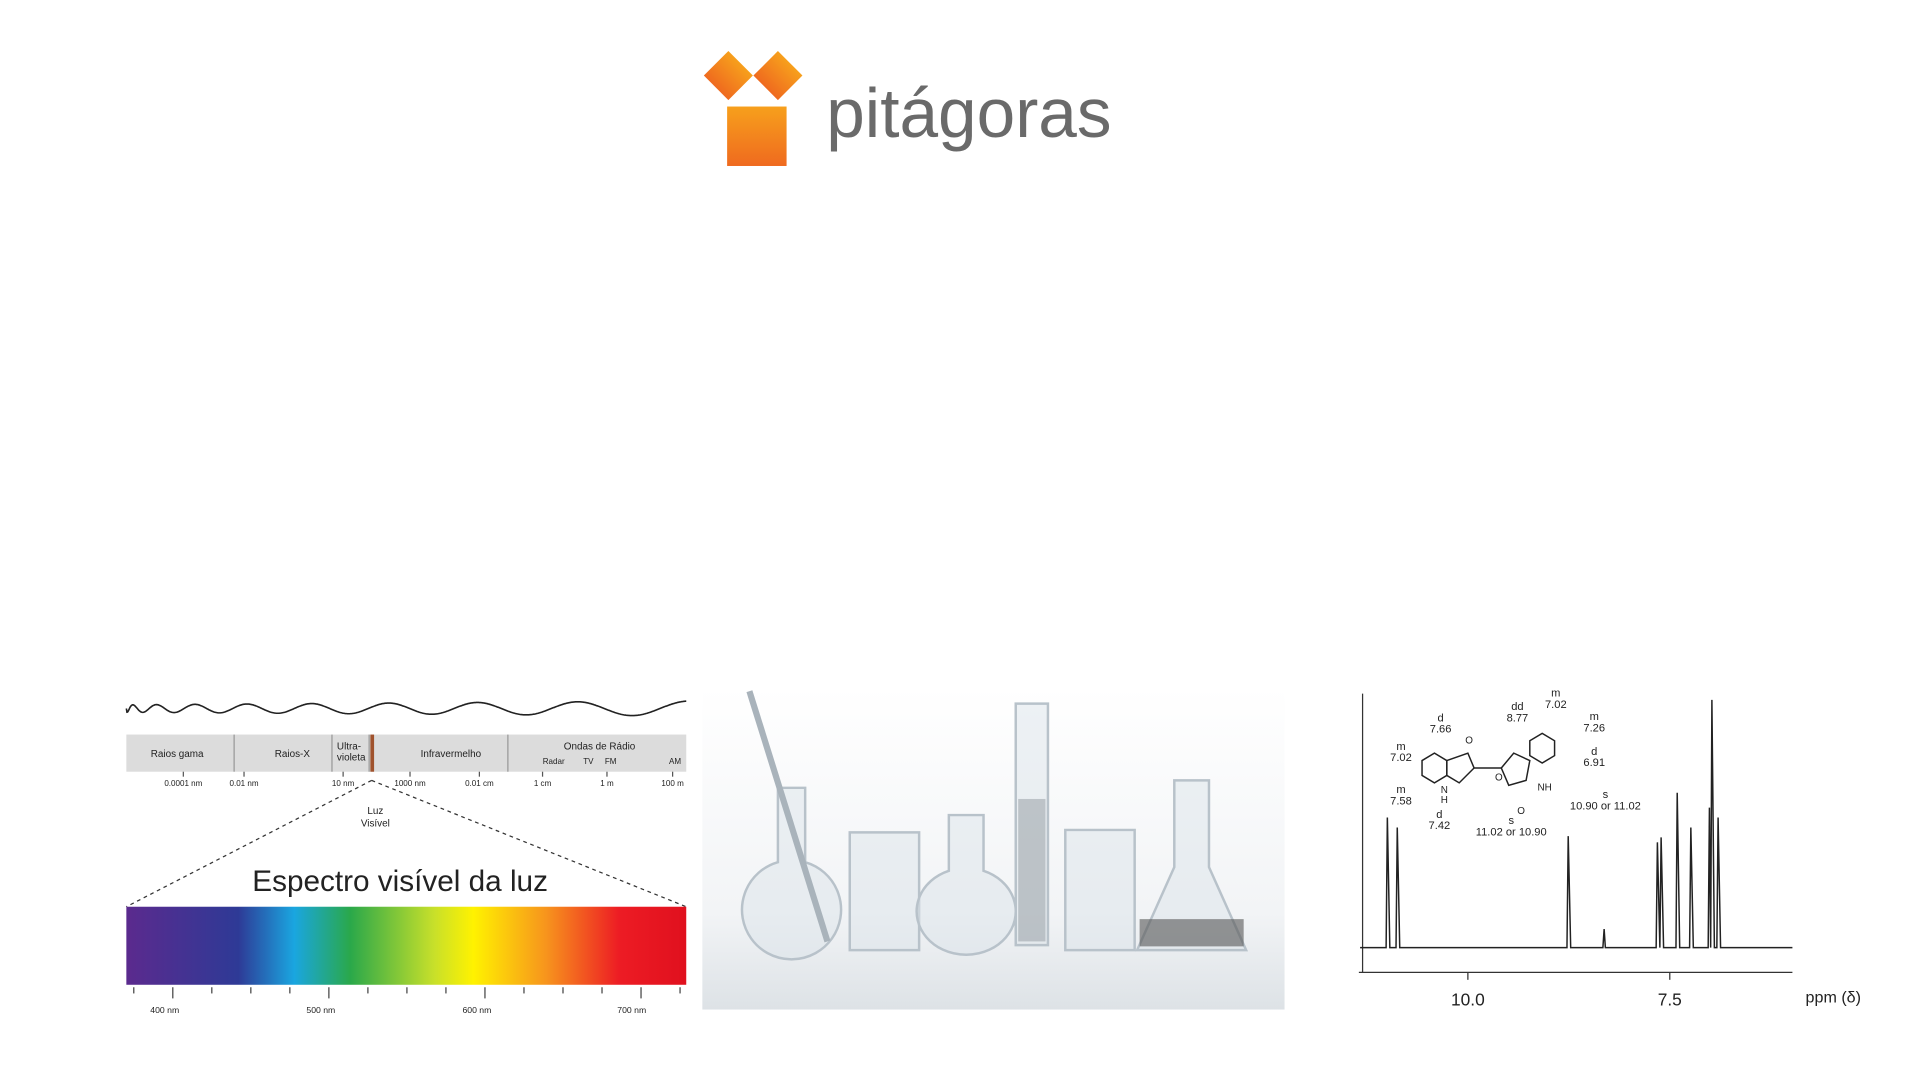  Describe the element at coordinates (791, 873) in the screenshot. I see `round-flask` at that location.